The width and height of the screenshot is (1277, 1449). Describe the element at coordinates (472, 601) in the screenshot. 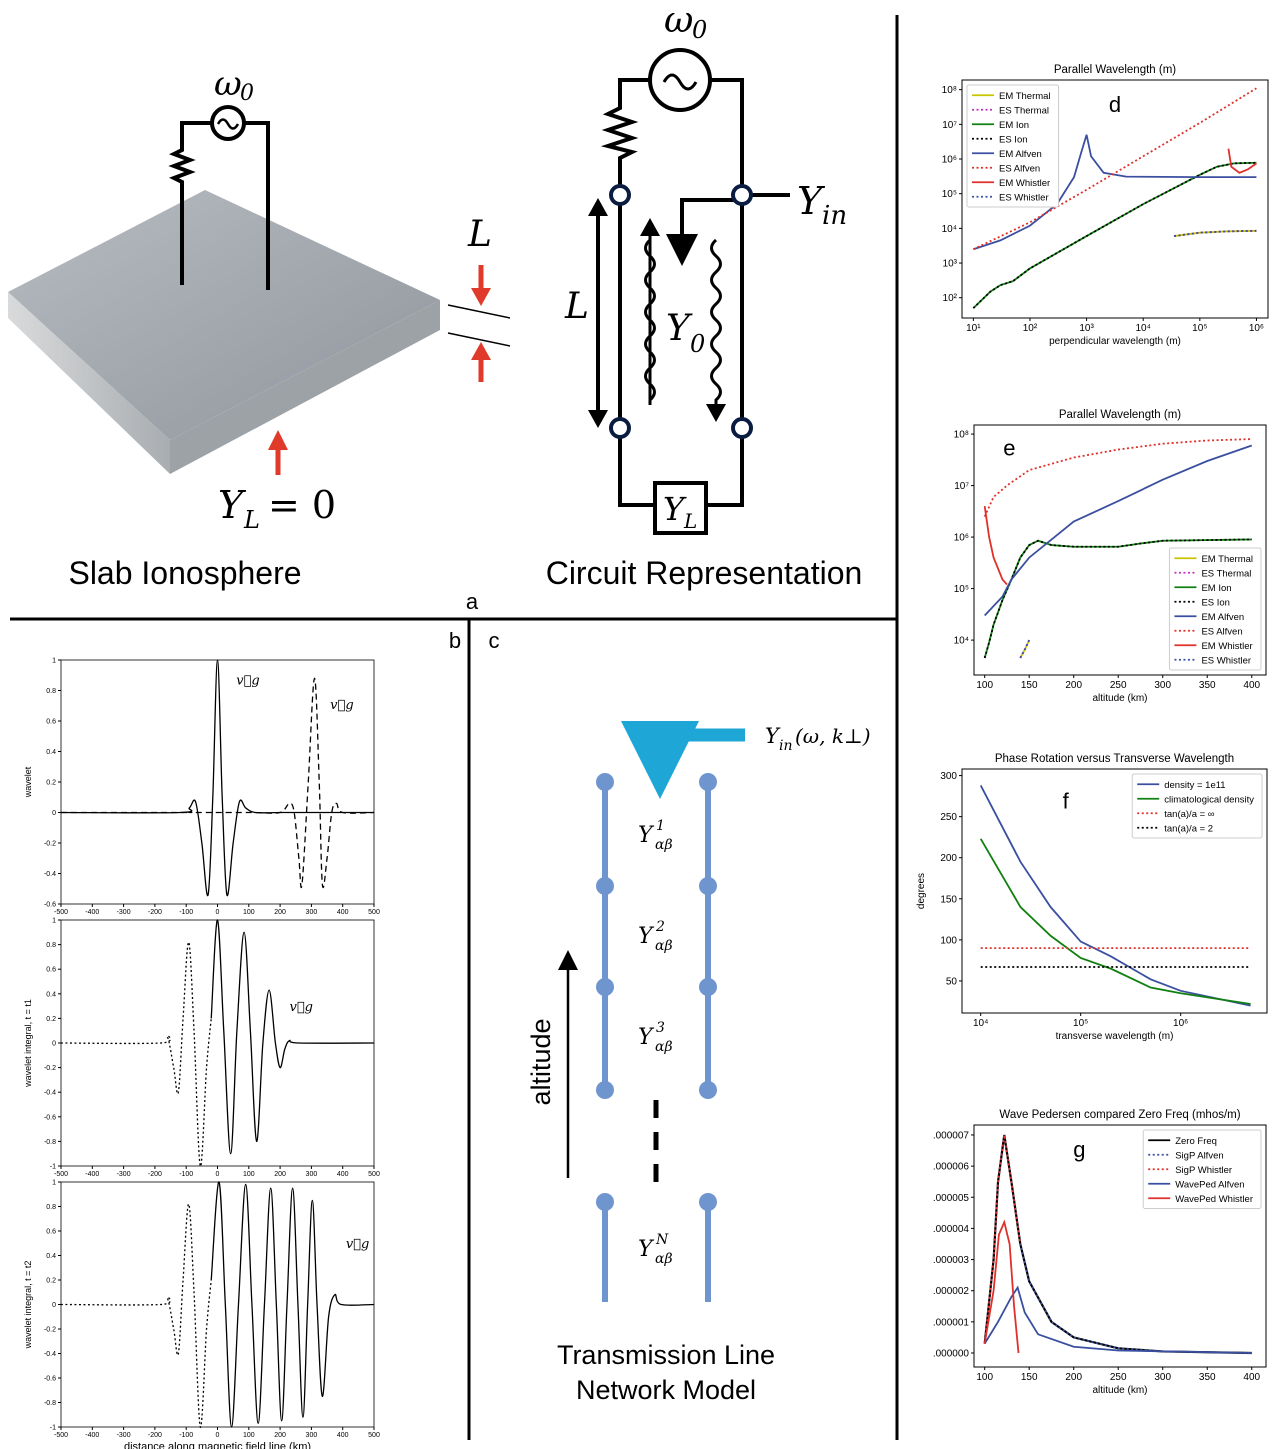

I see `panel-label: a` at that location.